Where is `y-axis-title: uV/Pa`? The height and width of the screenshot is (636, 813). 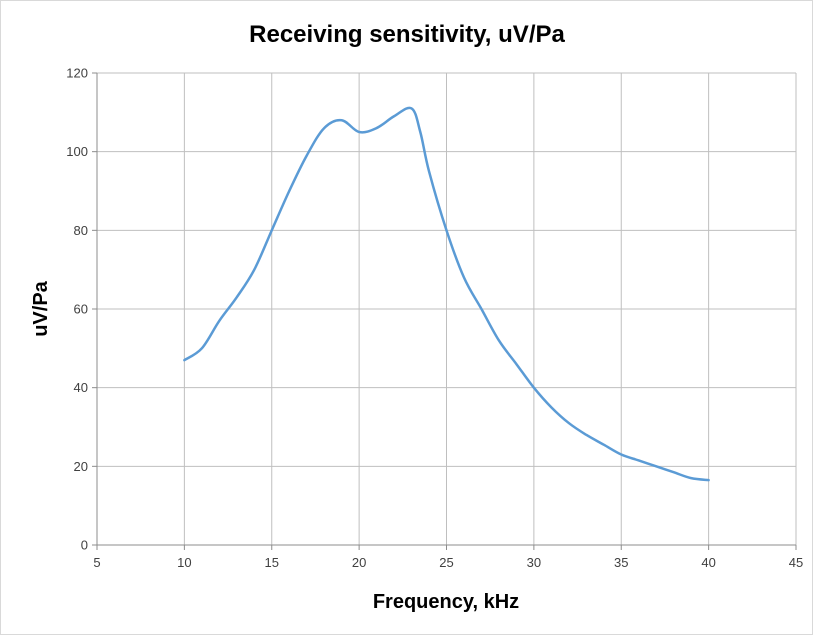 y-axis-title: uV/Pa is located at coordinates (41, 308).